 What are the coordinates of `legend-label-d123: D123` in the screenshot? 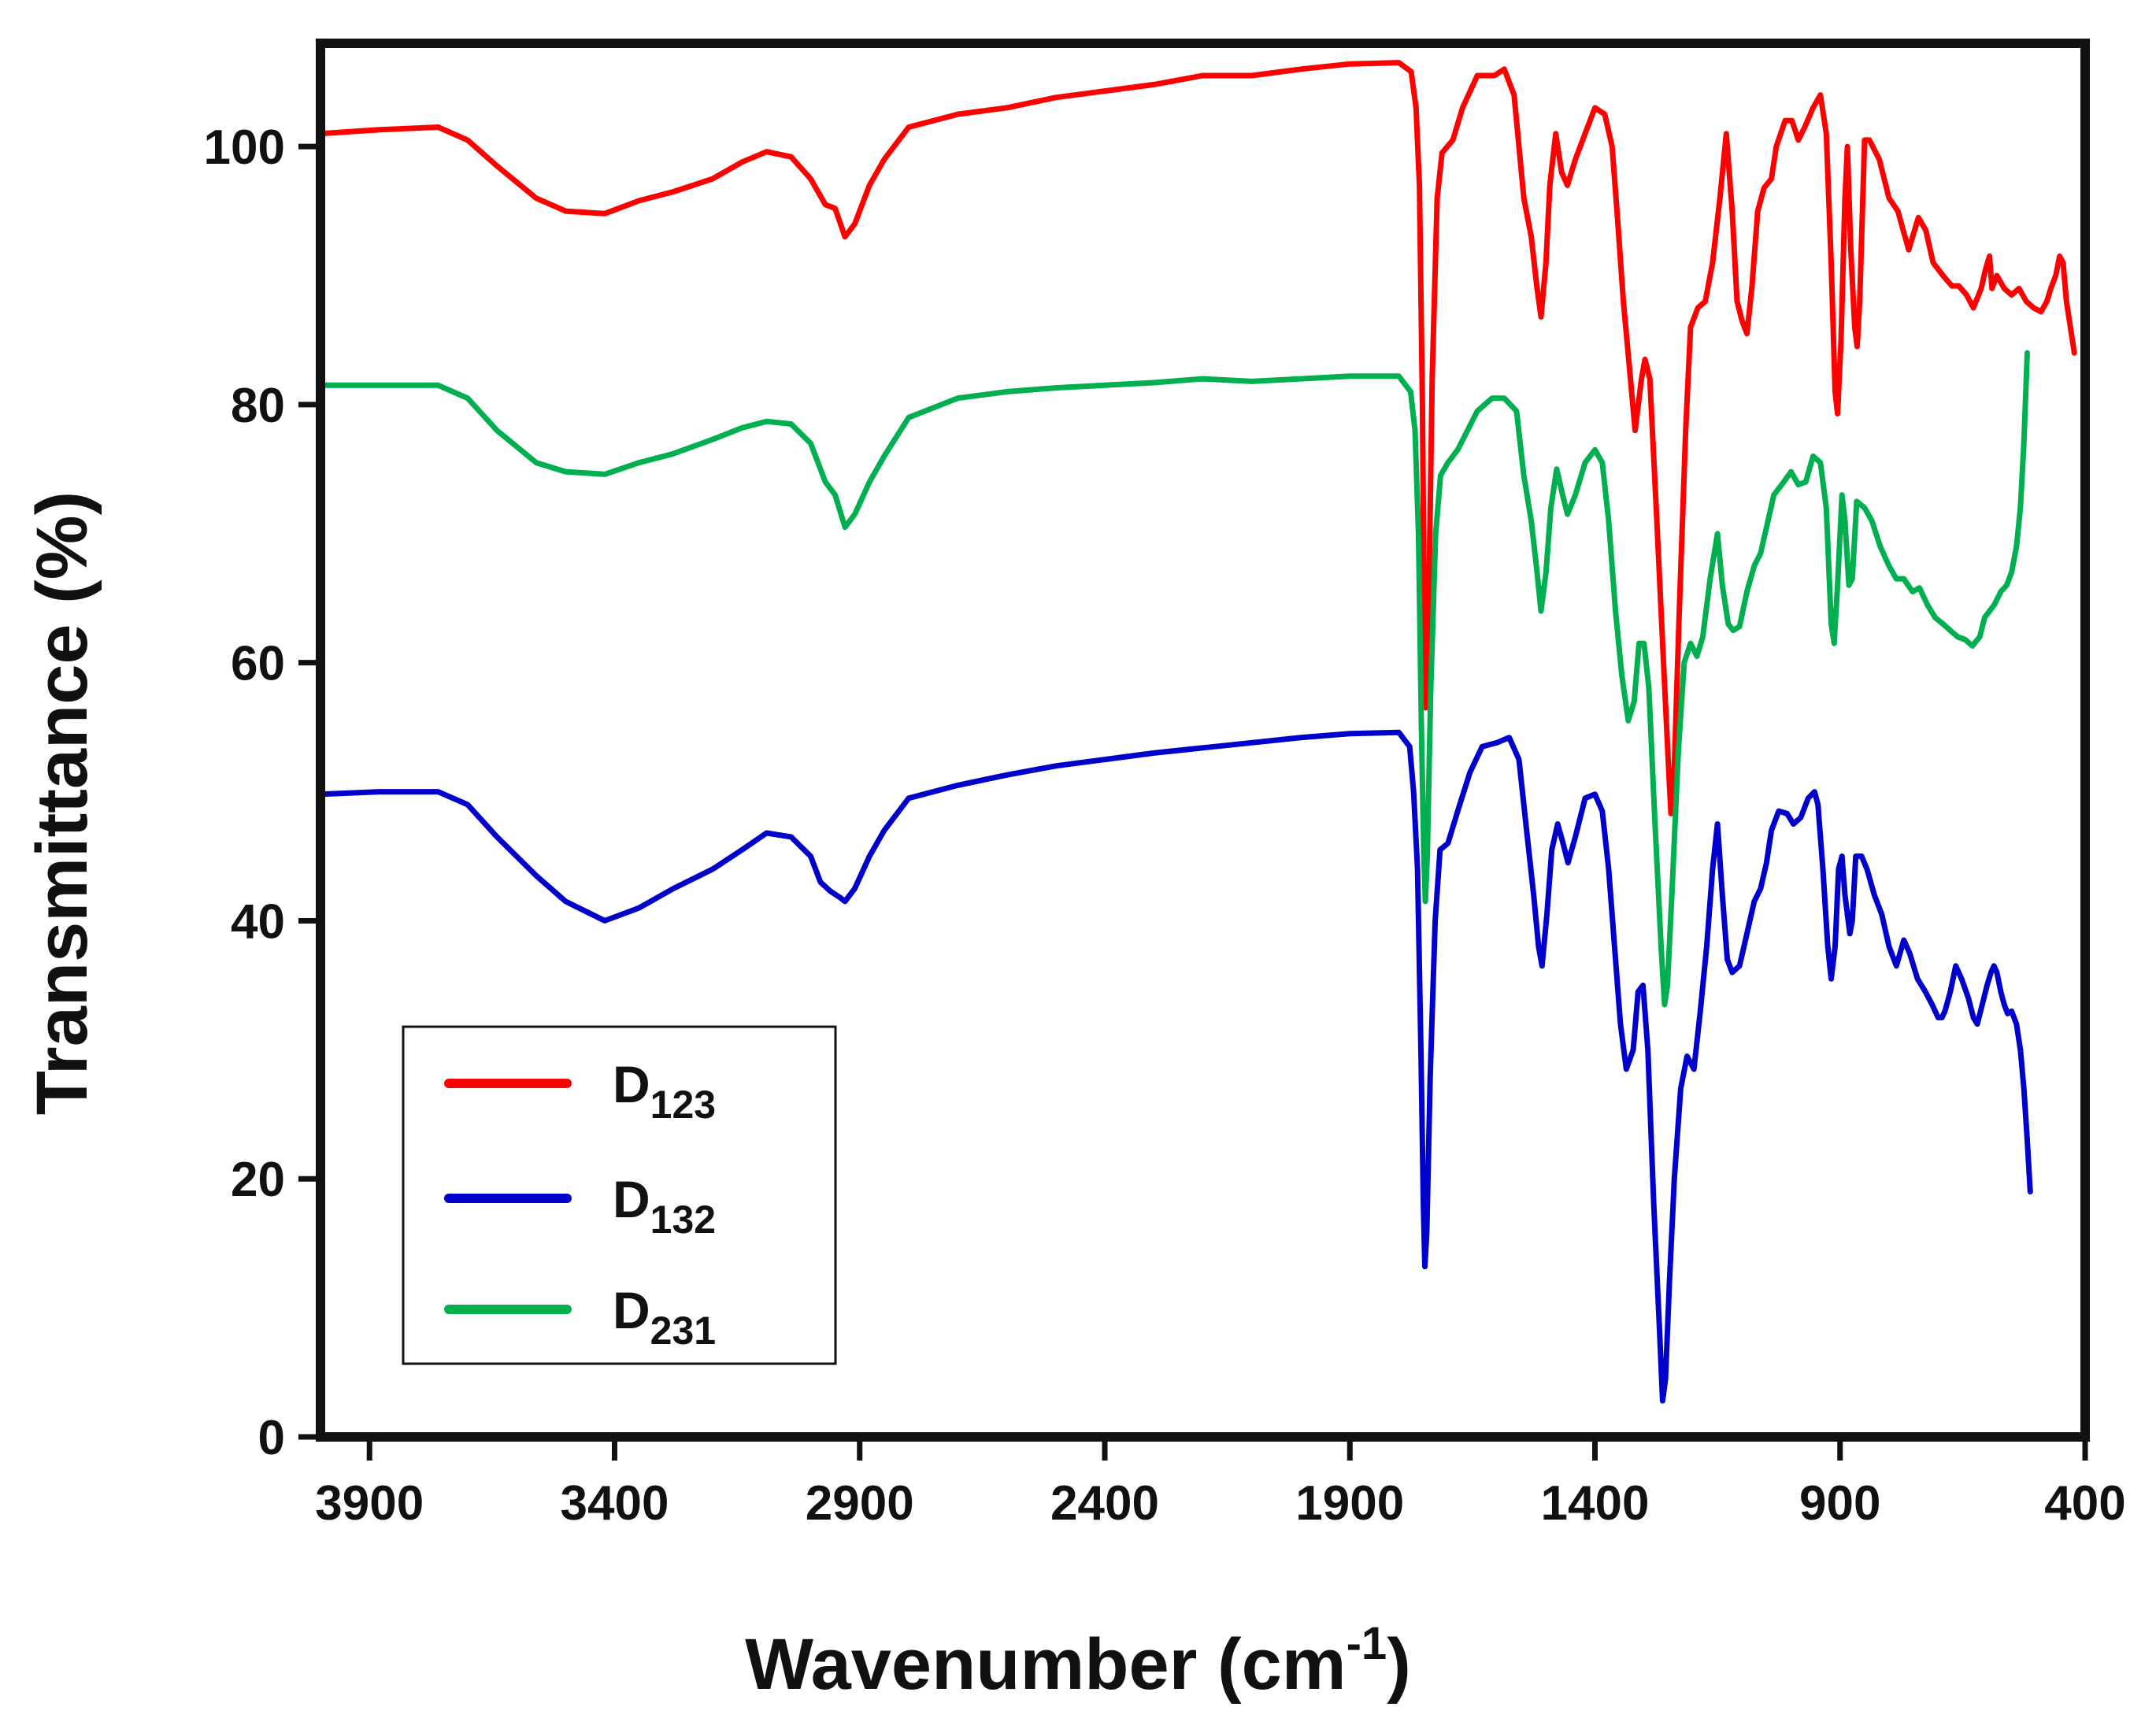 It's located at (664, 1091).